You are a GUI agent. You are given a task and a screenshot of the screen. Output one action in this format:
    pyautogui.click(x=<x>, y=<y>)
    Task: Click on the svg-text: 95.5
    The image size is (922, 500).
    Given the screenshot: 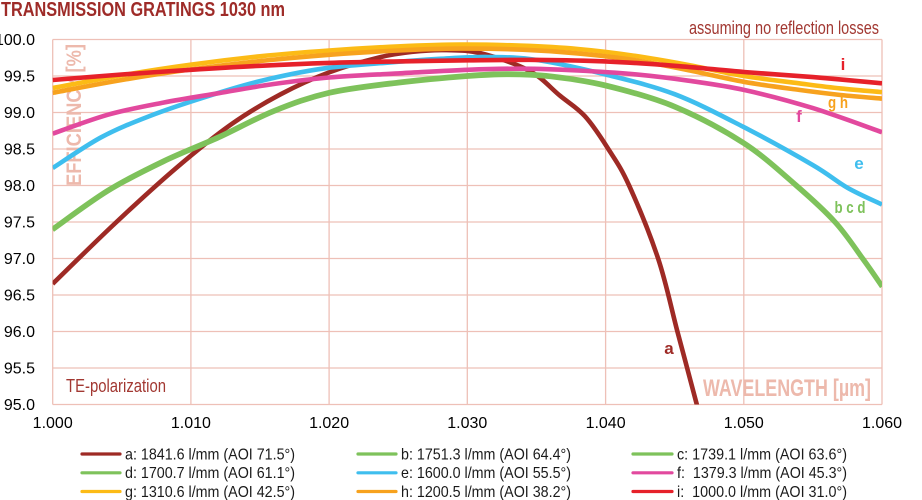 What is the action you would take?
    pyautogui.click(x=19, y=369)
    